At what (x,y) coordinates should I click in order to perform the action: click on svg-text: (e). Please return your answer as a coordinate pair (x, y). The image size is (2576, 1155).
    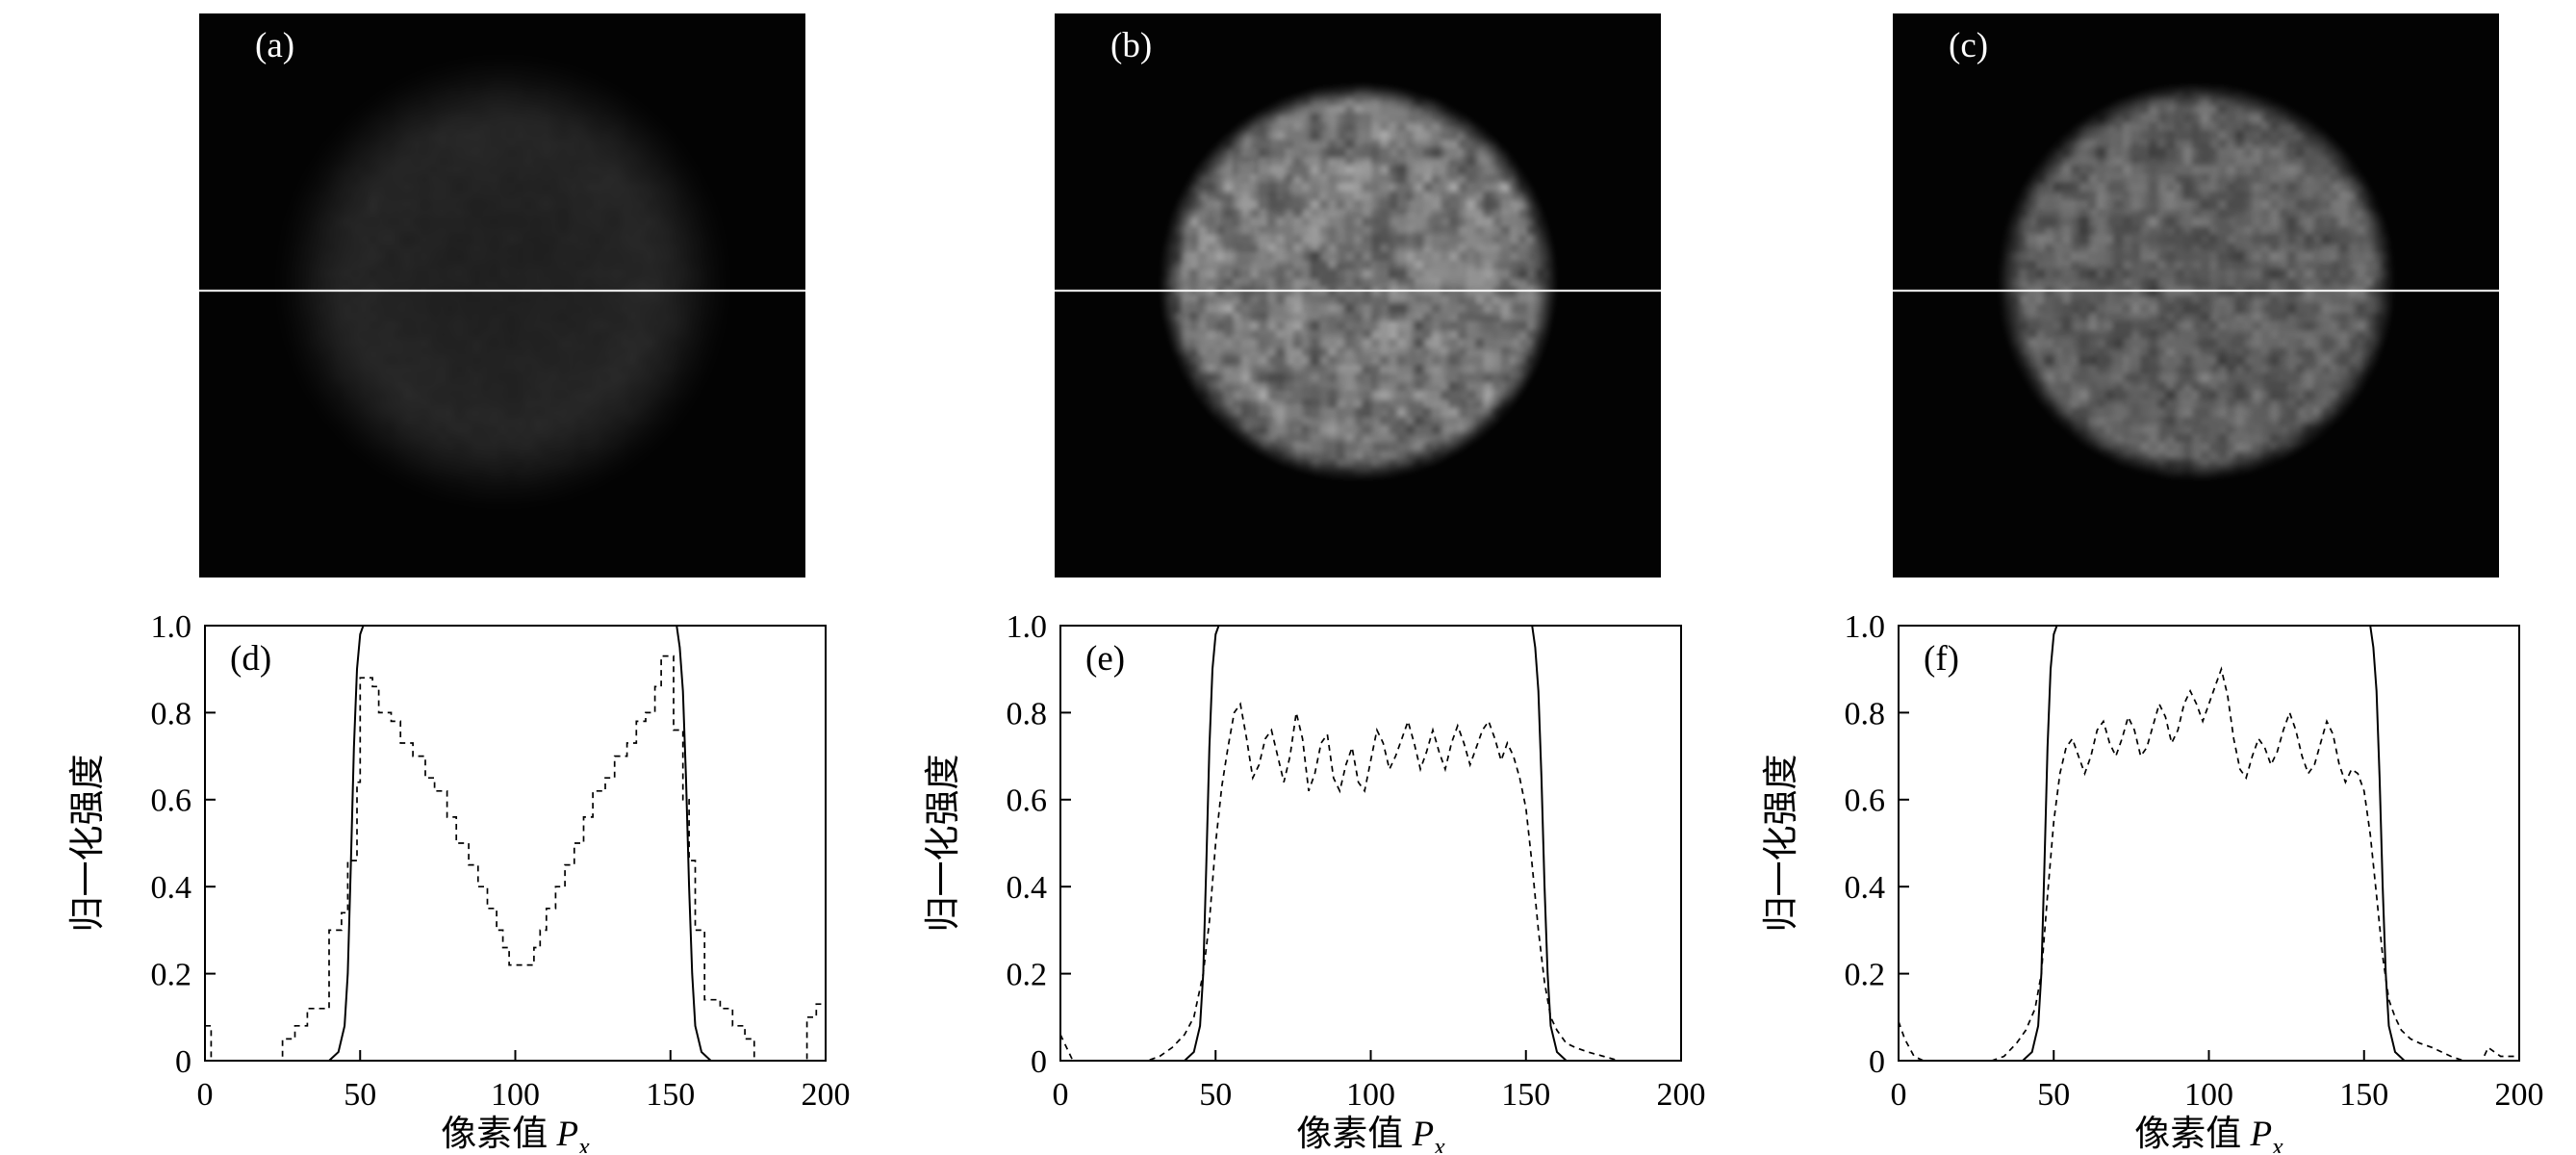
    Looking at the image, I should click on (1105, 659).